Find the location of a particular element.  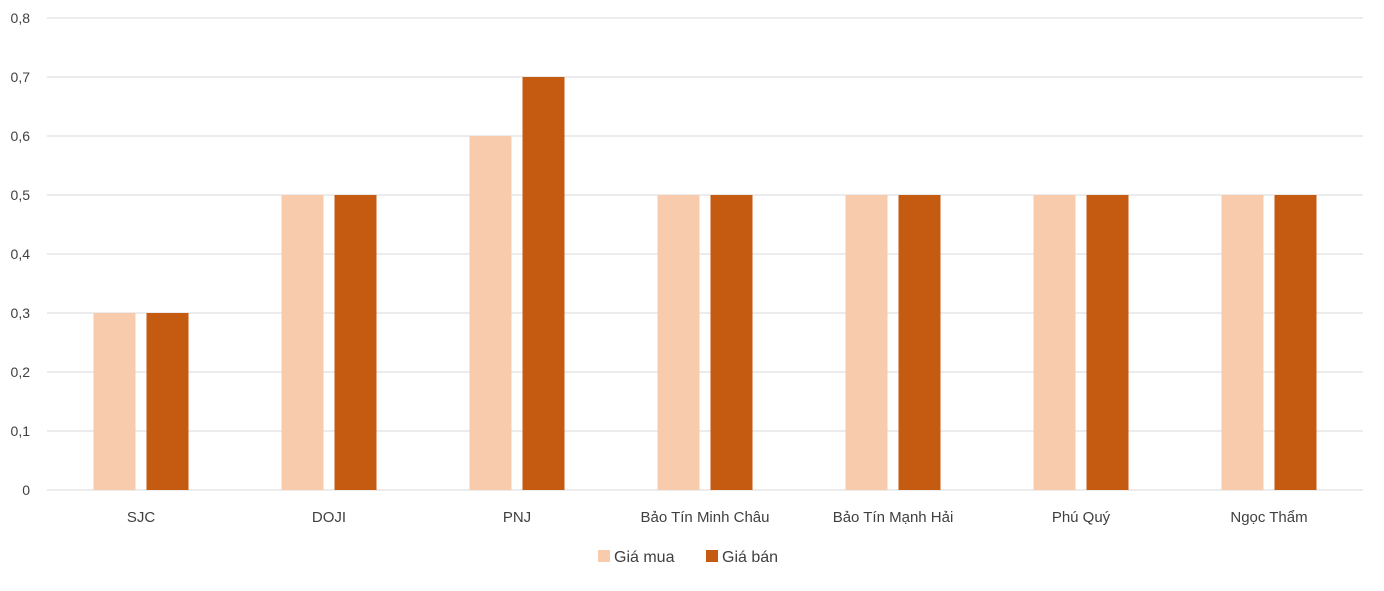

x-tick-label: Bảo Tín Mạnh Hải is located at coordinates (893, 517).